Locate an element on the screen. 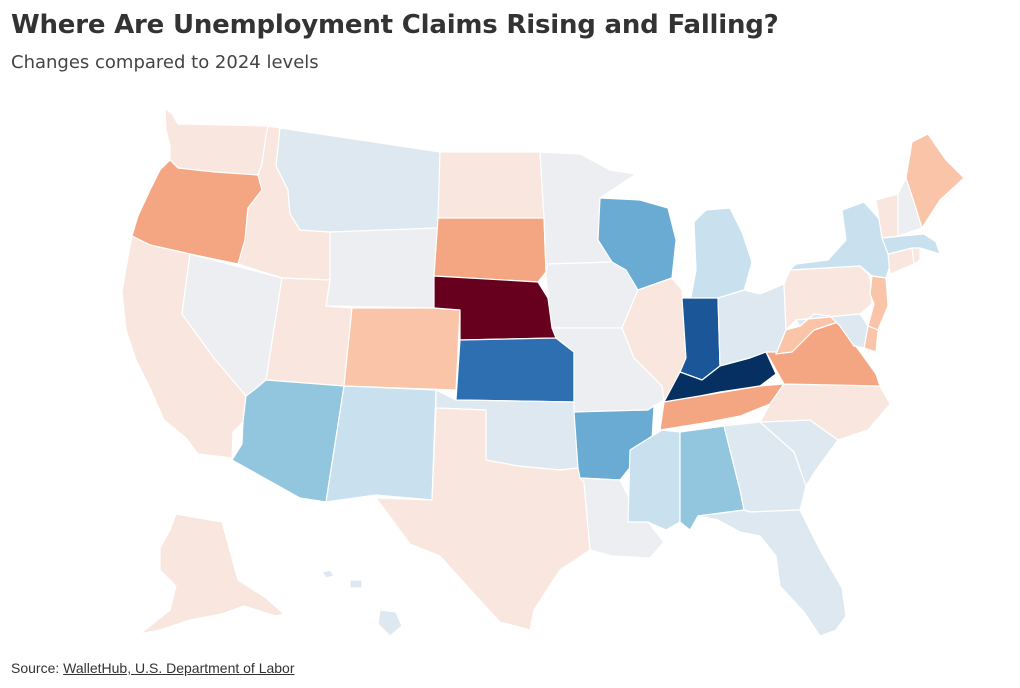 This screenshot has width=1020, height=688. source-label: Source: is located at coordinates (37, 668).